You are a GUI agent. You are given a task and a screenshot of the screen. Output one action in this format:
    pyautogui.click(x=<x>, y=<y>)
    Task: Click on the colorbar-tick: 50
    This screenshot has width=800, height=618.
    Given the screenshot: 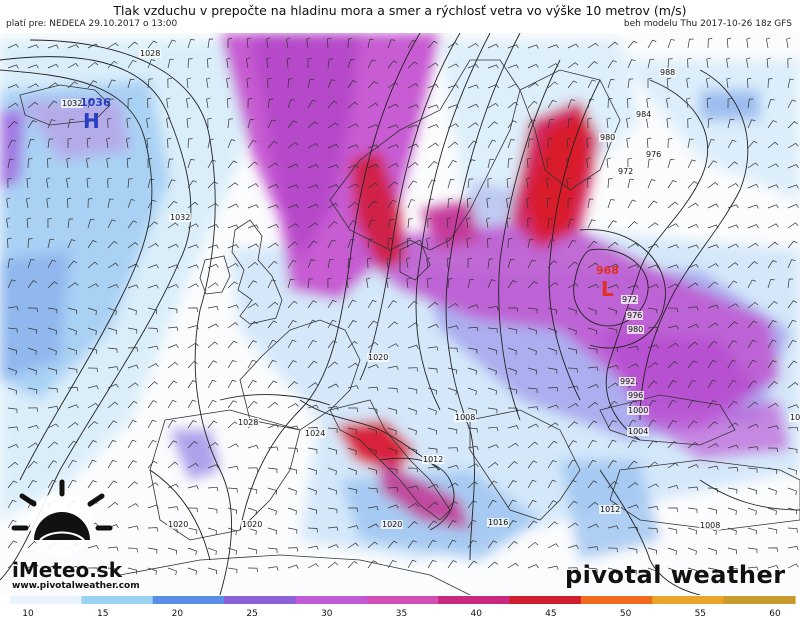 What is the action you would take?
    pyautogui.click(x=626, y=613)
    